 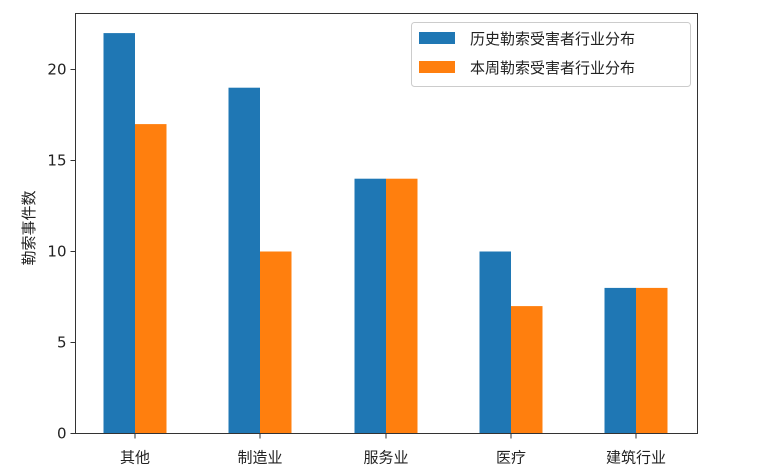 What do you see at coordinates (56, 161) in the screenshot?
I see `y-tick-label: 15` at bounding box center [56, 161].